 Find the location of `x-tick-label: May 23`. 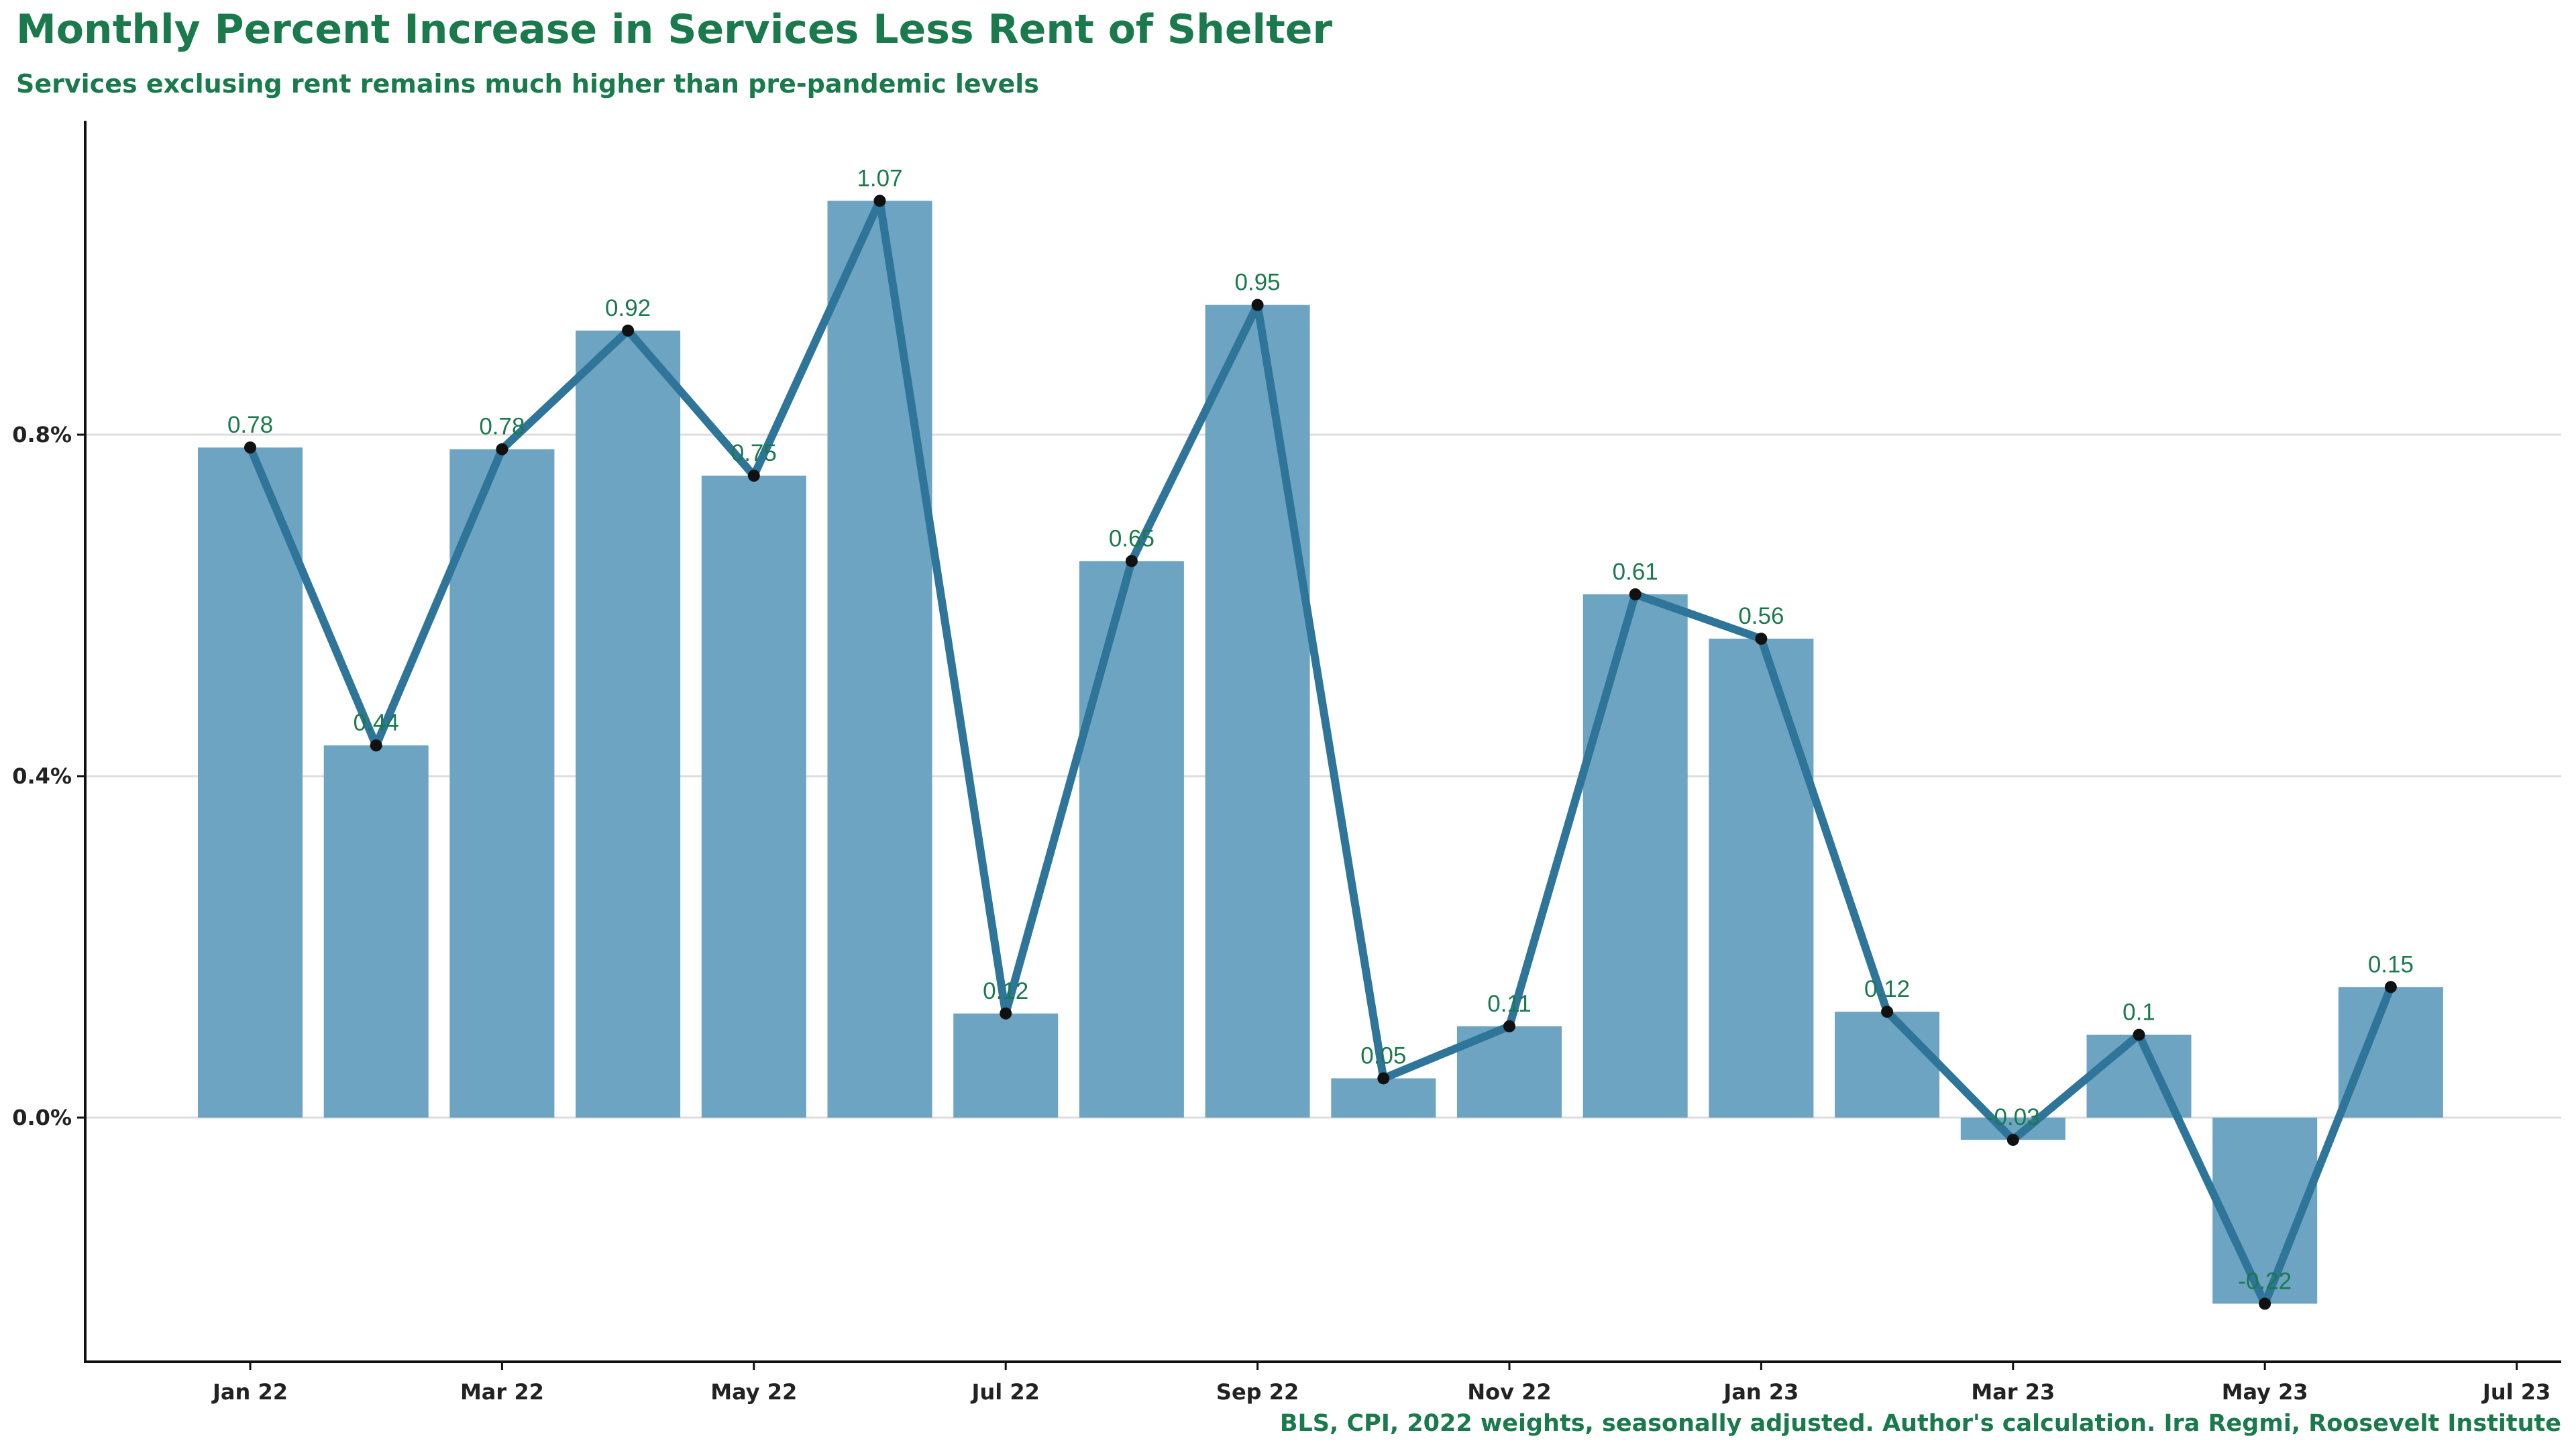

x-tick-label: May 23 is located at coordinates (2265, 1392).